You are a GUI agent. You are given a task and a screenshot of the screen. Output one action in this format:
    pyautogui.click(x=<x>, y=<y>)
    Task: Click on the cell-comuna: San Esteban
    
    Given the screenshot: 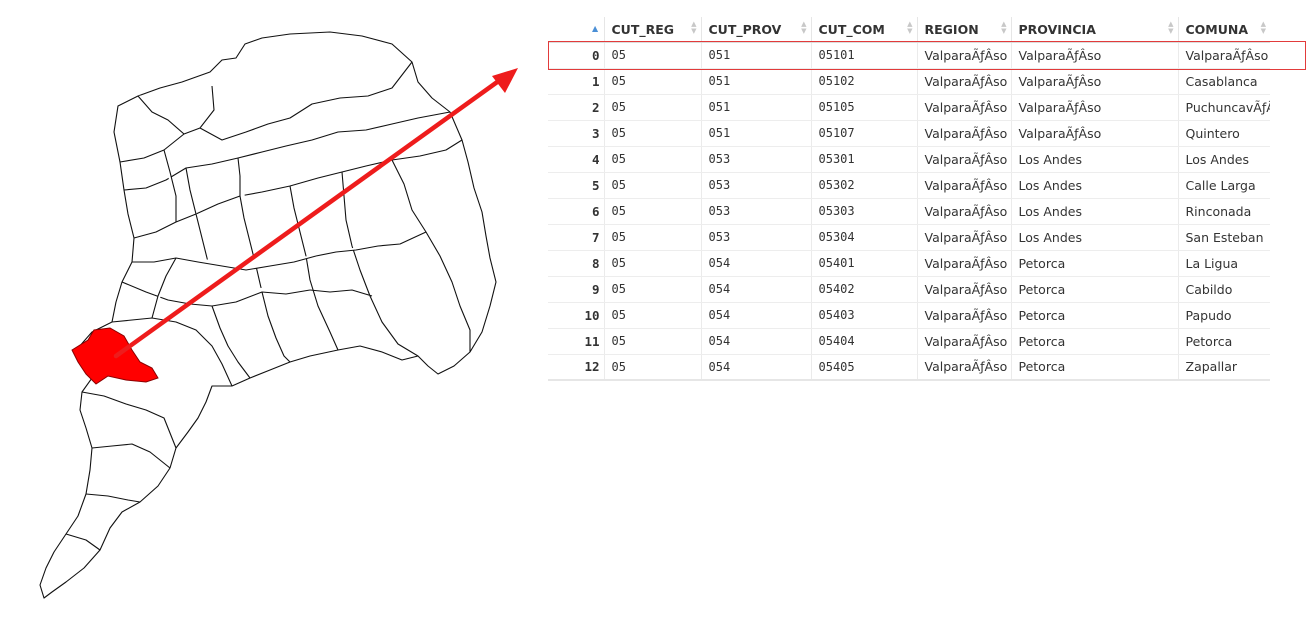 What is the action you would take?
    pyautogui.click(x=1223, y=237)
    